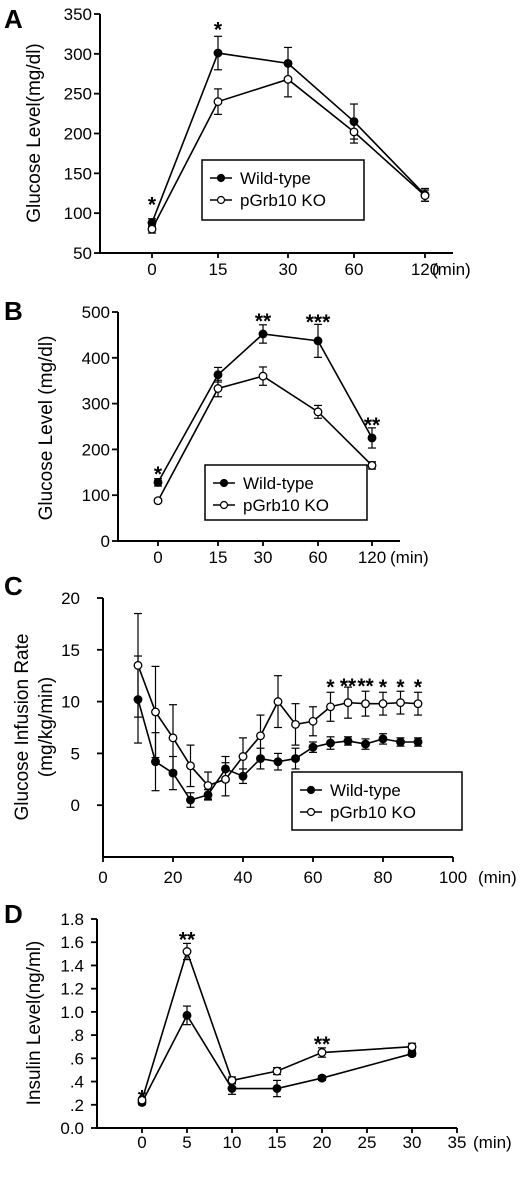  Describe the element at coordinates (78, 213) in the screenshot. I see `y-tick-label: 100` at that location.